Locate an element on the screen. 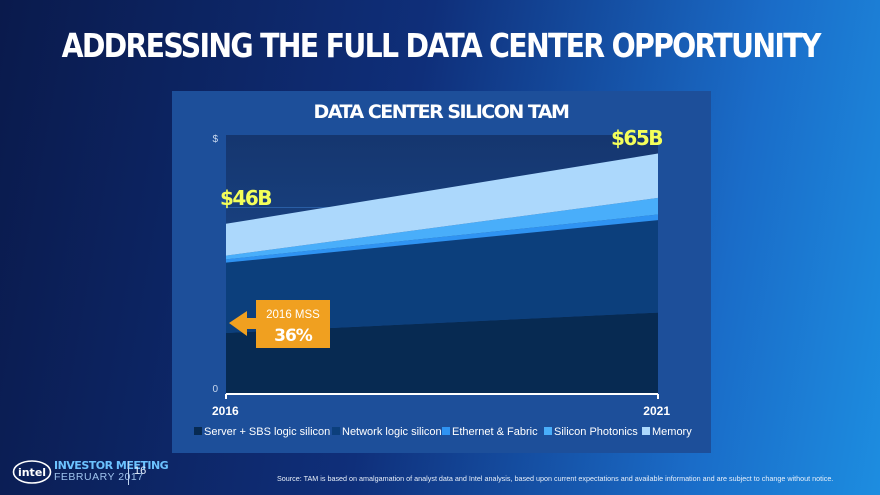 This screenshot has width=880, height=495. total-label-2021: $65B is located at coordinates (636, 138).